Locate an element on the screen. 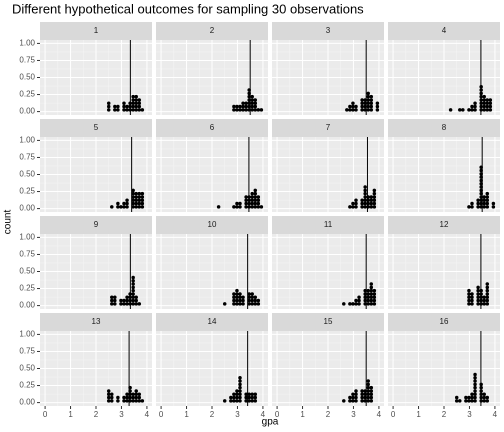 Image resolution: width=504 pixels, height=432 pixels. y-tick-label: 1.00 is located at coordinates (27, 237).